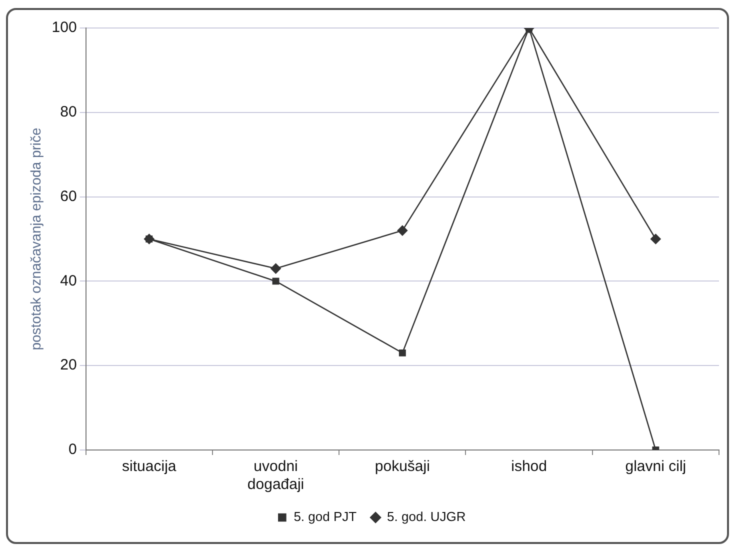  Describe the element at coordinates (149, 467) in the screenshot. I see `x-tick-label: situacija` at that location.